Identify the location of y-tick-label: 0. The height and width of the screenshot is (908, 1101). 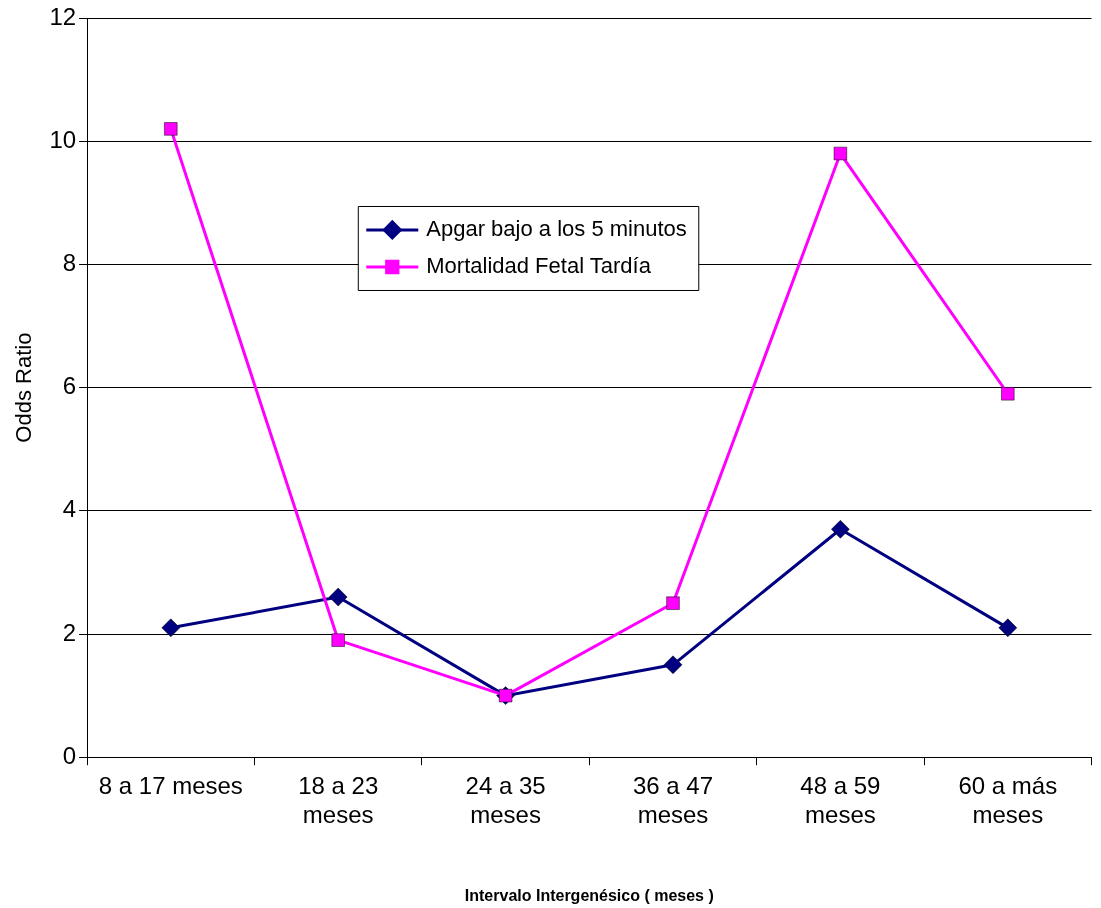
(69, 755).